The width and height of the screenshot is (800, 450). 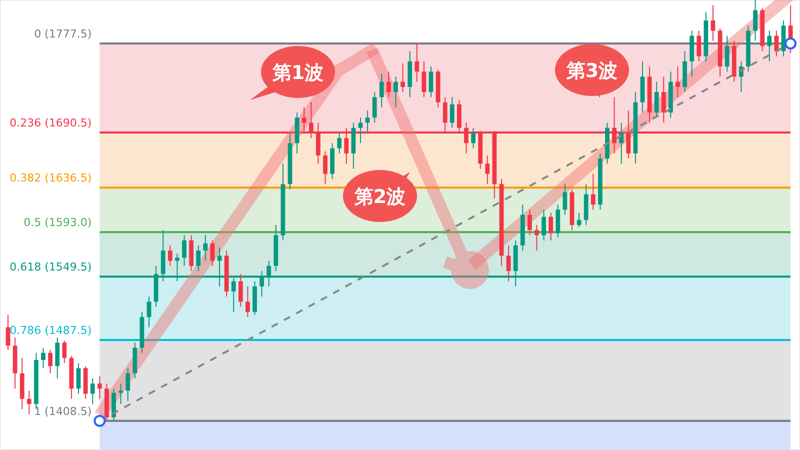 What do you see at coordinates (298, 73) in the screenshot?
I see `annotation: 第1波` at bounding box center [298, 73].